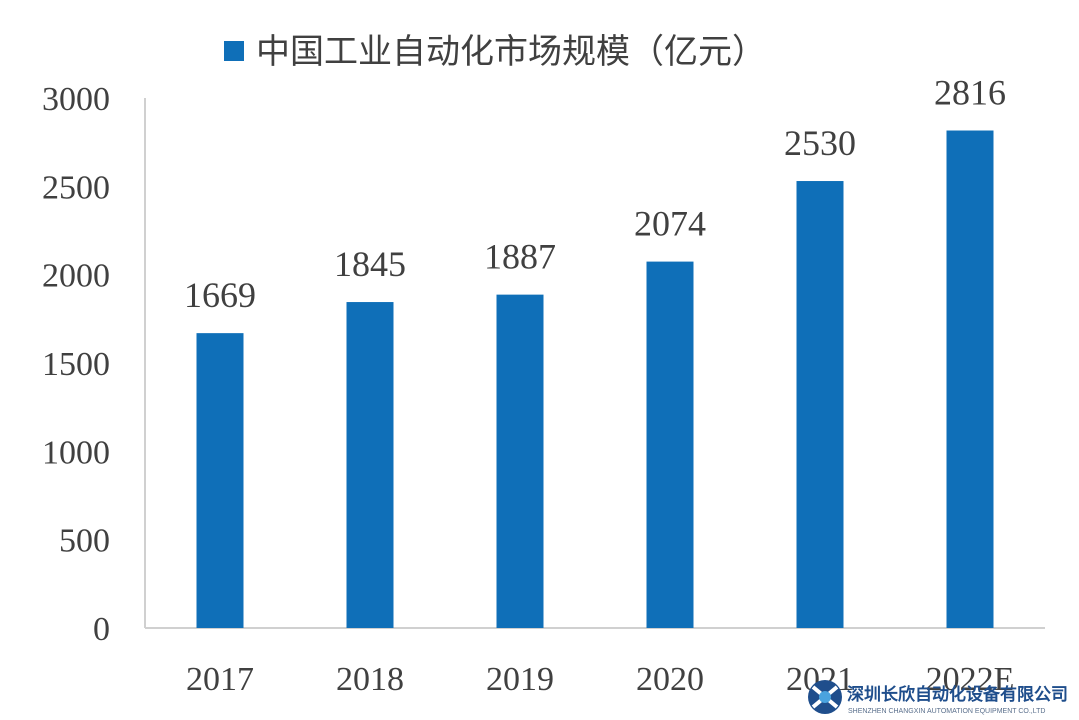  I want to click on y-axis: 0 500 1000 1500 2000 2500 3000, so click(94, 364).